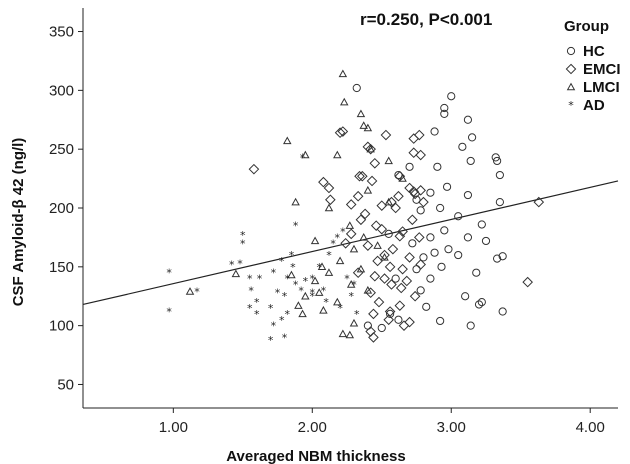 This screenshot has width=630, height=464. What do you see at coordinates (429, 208) in the screenshot?
I see `series-hc` at bounding box center [429, 208].